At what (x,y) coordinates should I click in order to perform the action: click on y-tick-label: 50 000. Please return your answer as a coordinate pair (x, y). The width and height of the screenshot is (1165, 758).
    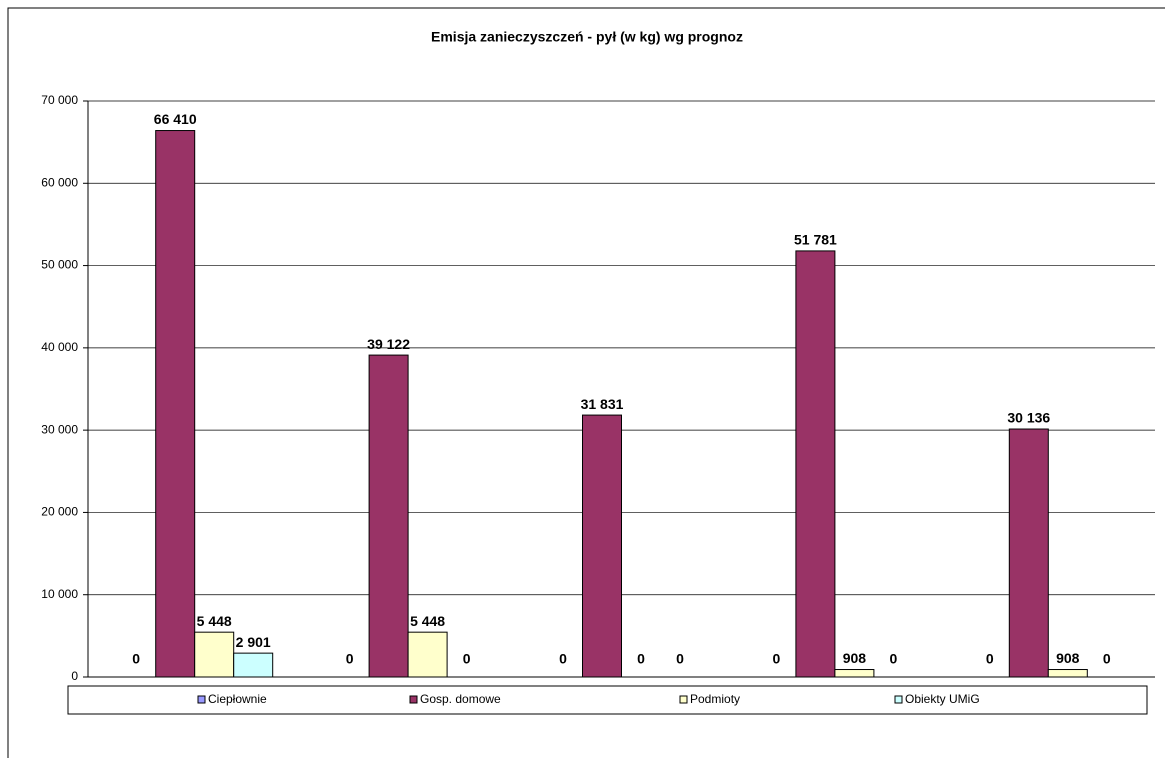
    Looking at the image, I should click on (59, 265).